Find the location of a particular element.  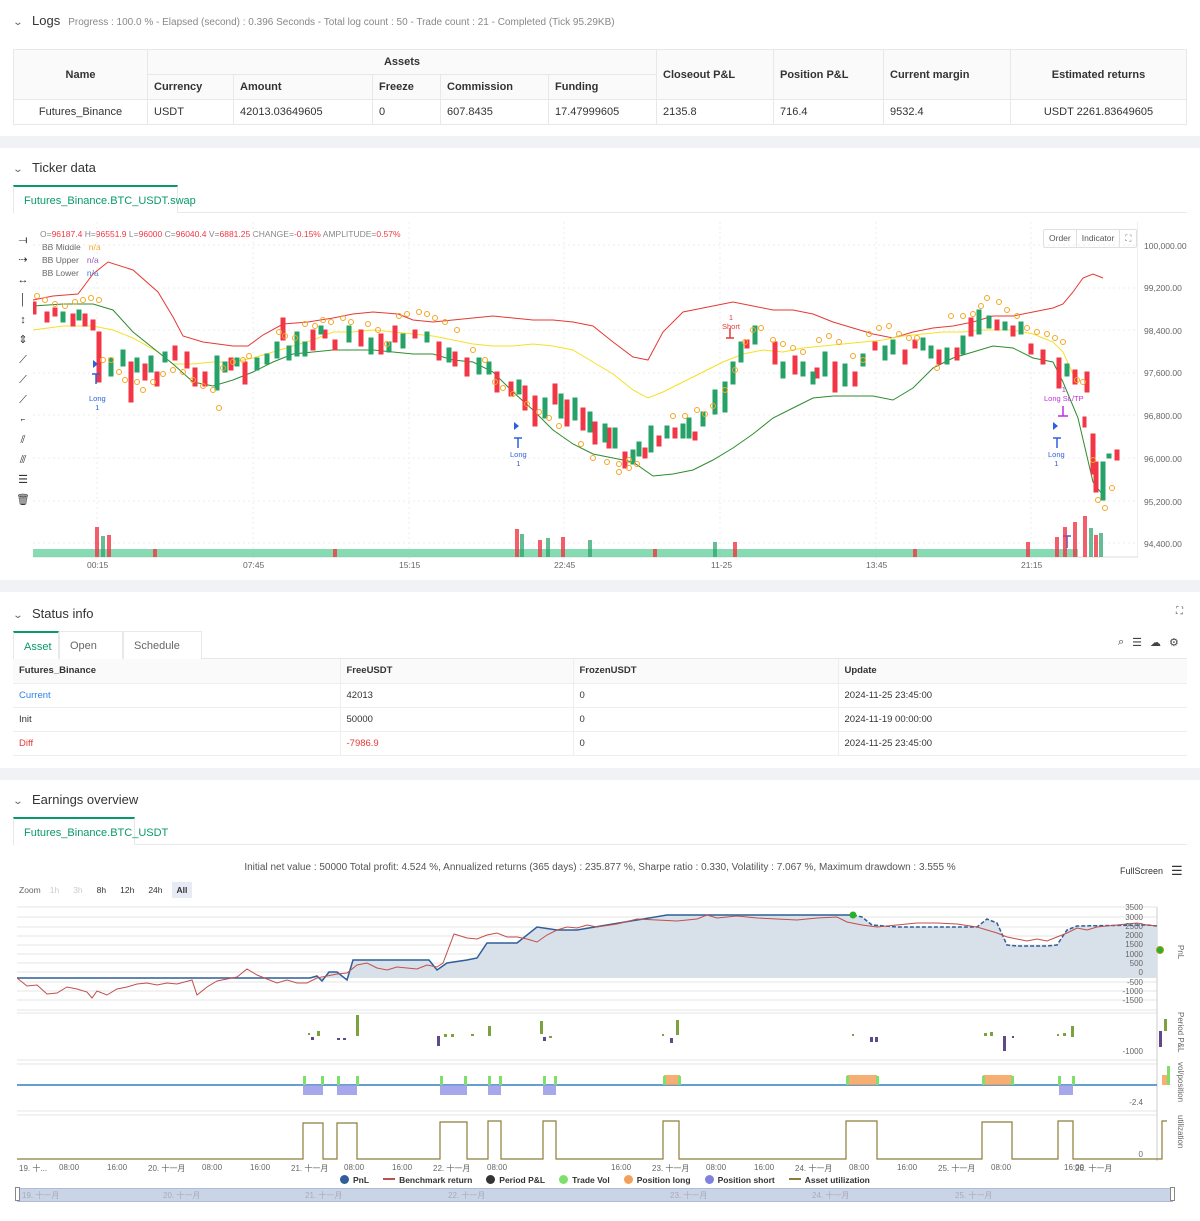

col-position-pnl: Position P&L is located at coordinates (828, 74).